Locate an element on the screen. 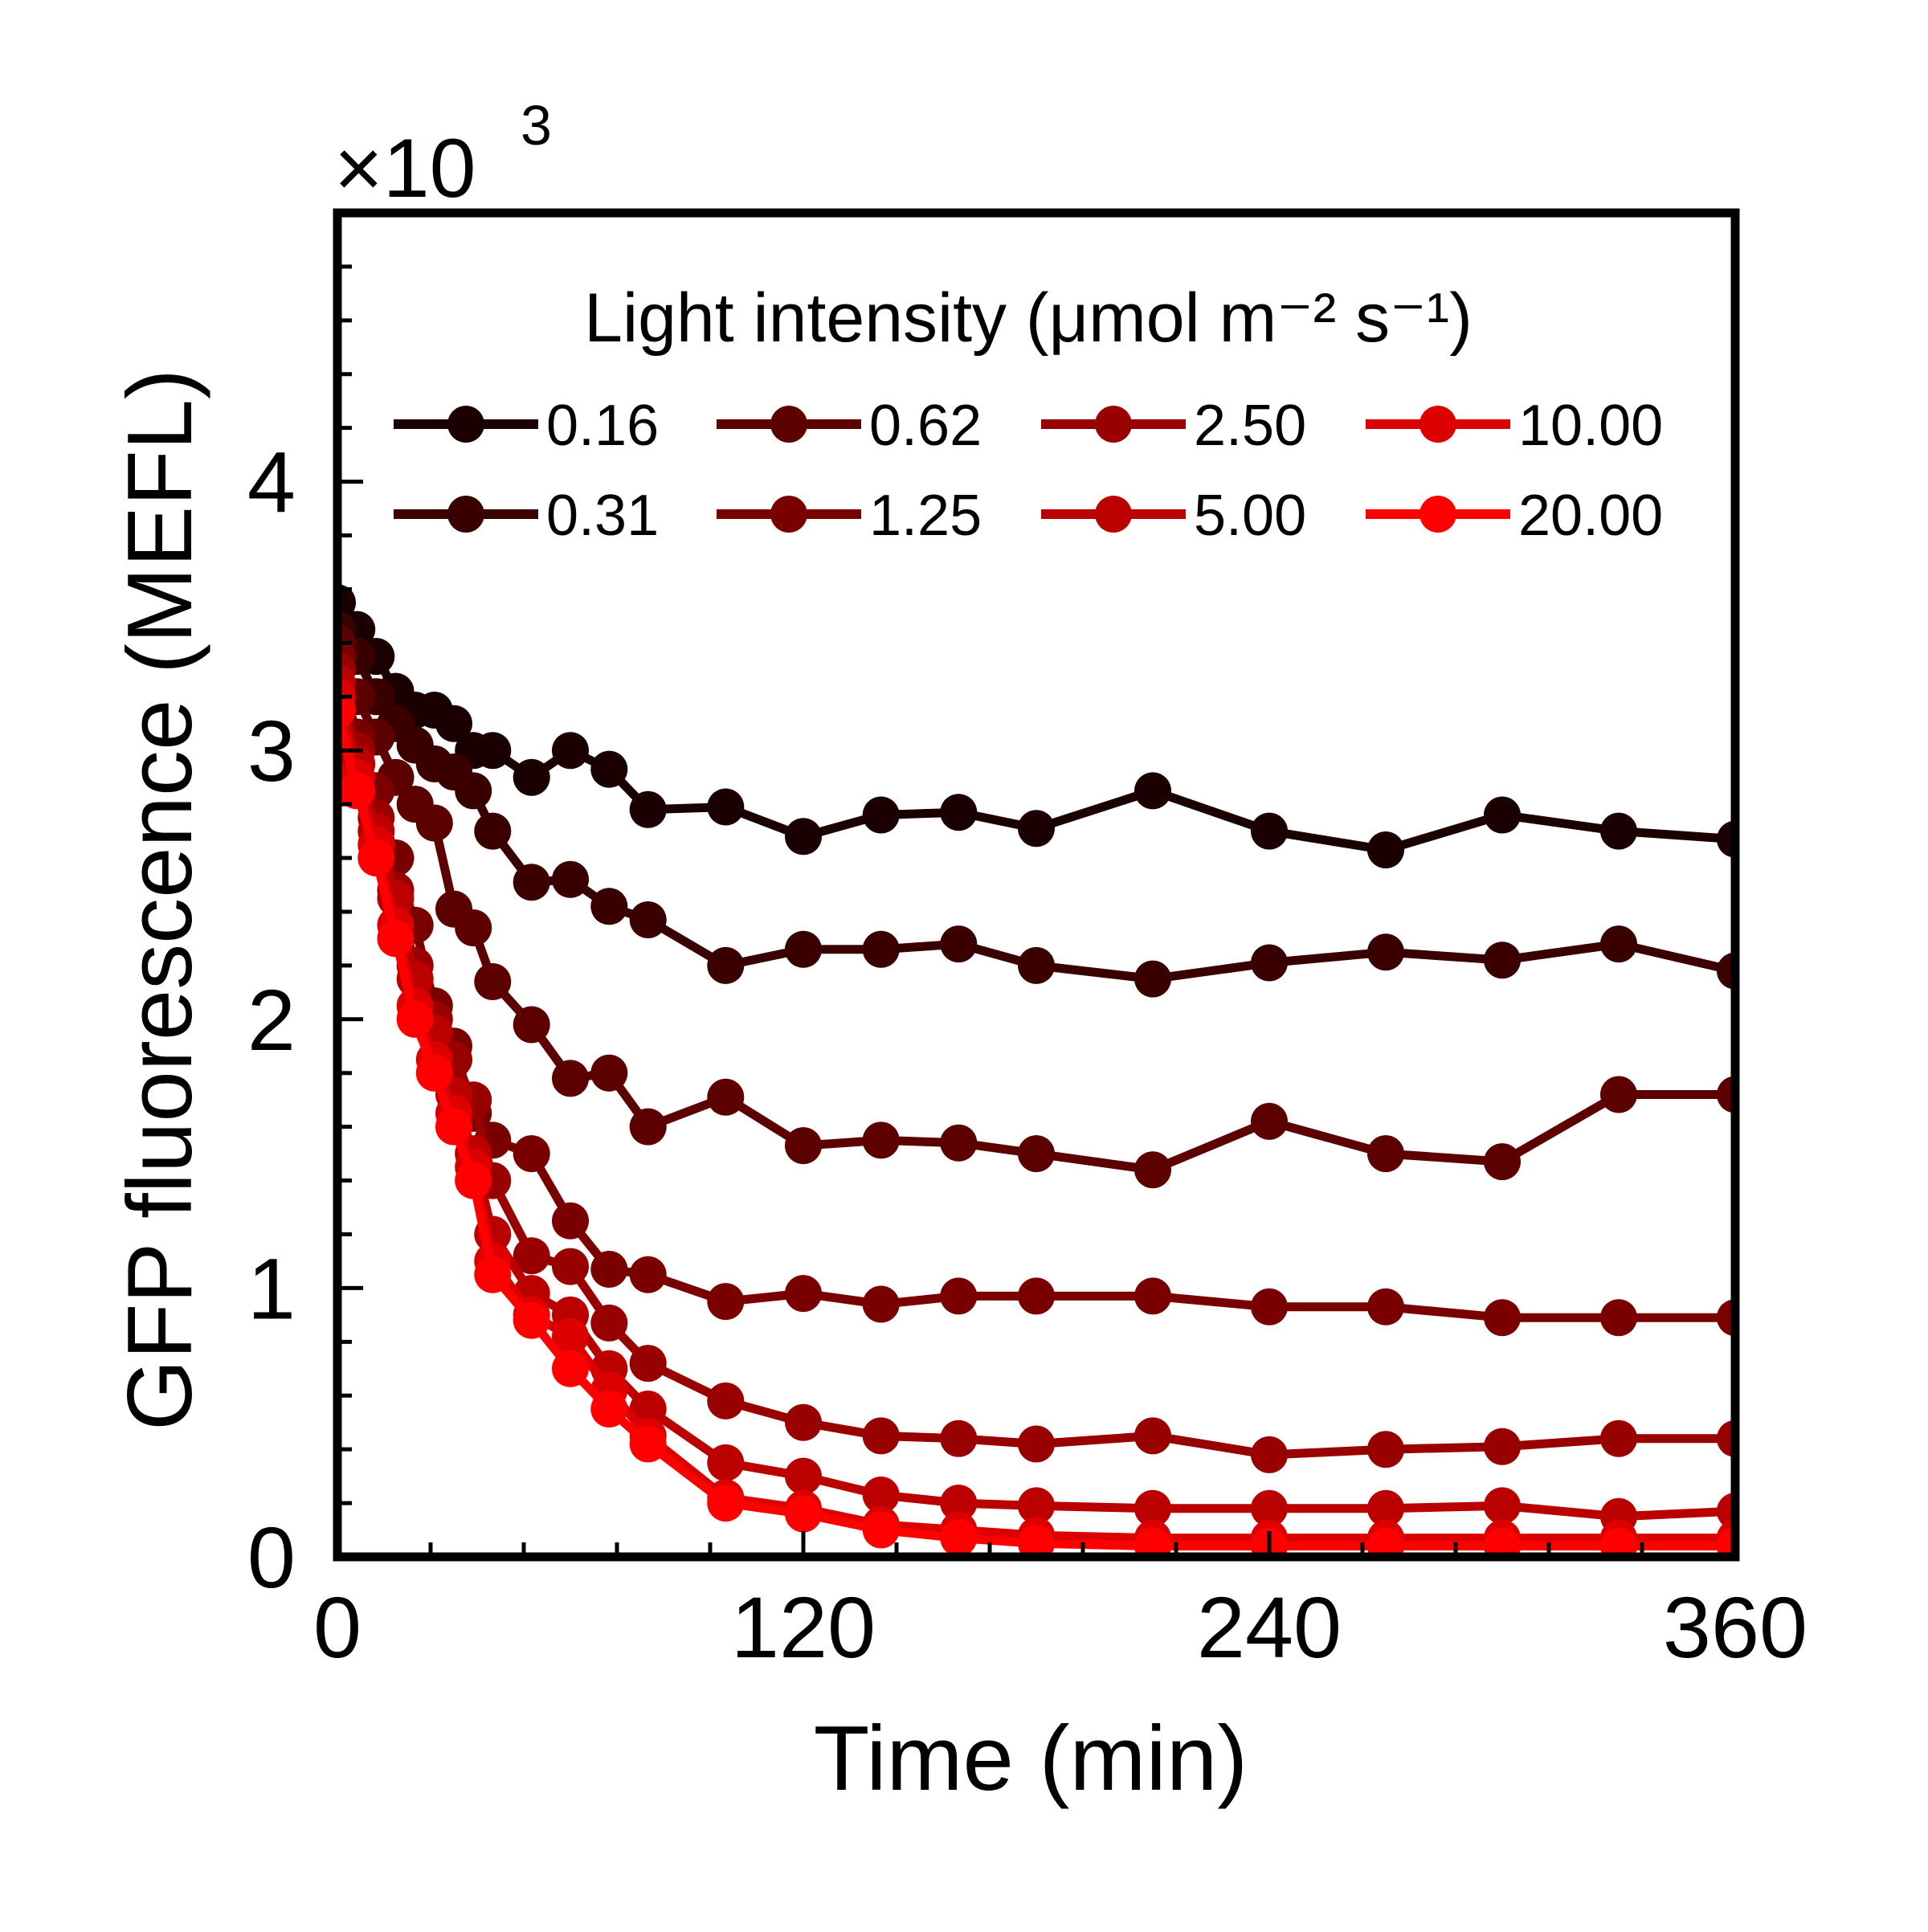 This screenshot has height=1932, width=1928. legend-label: 0.62 is located at coordinates (925, 426).